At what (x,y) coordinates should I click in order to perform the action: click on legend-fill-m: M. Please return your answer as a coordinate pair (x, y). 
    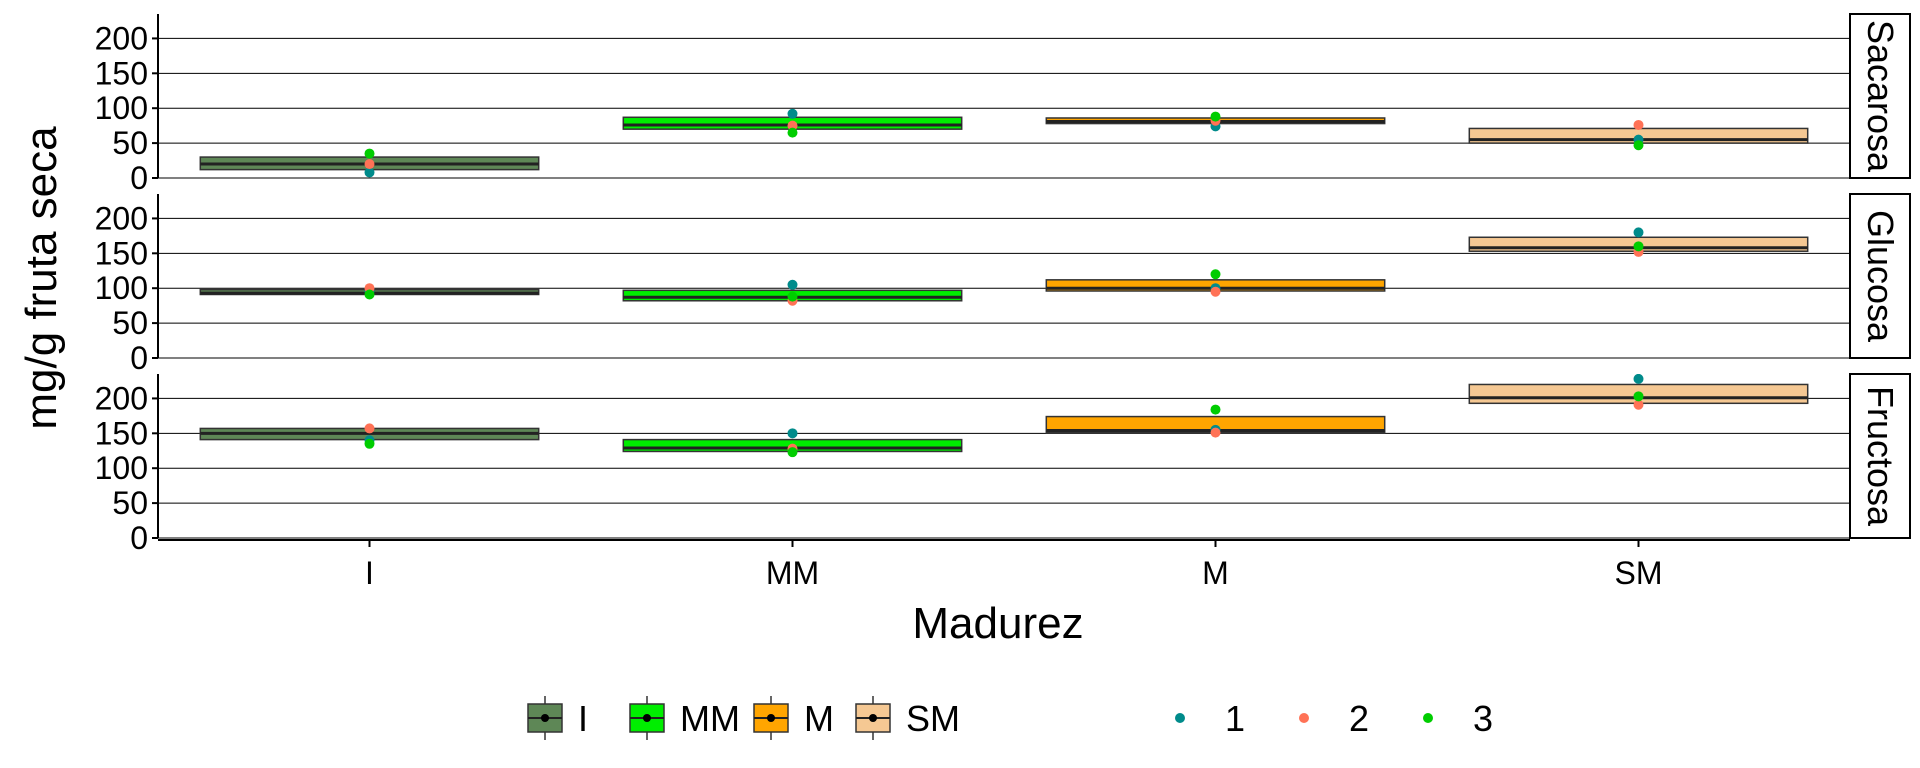
    Looking at the image, I should click on (793, 718).